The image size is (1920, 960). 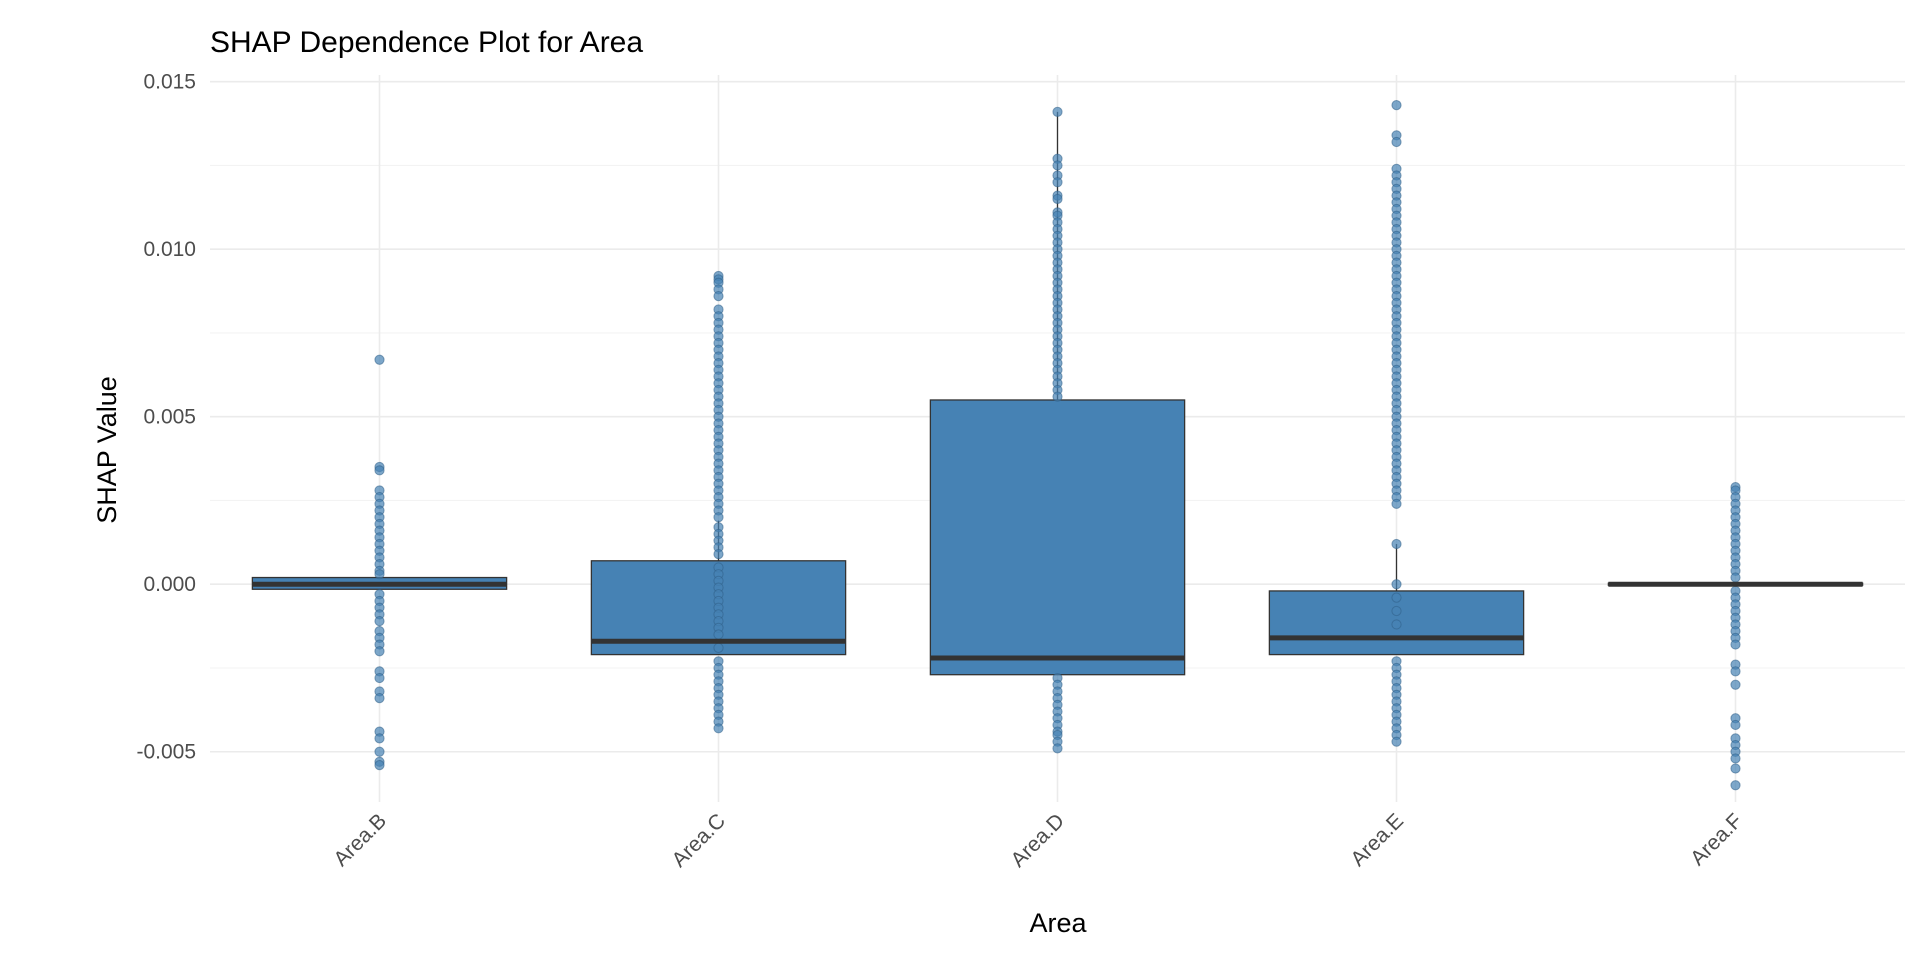 I want to click on box-area-f, so click(x=1735, y=636).